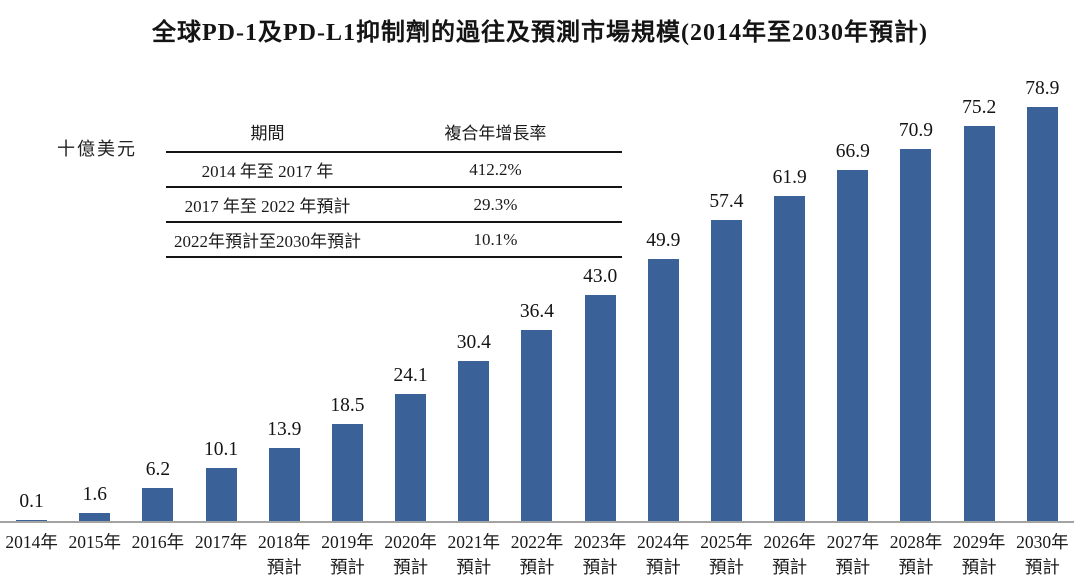 Image resolution: width=1080 pixels, height=586 pixels. I want to click on bar-value-label: 49.9, so click(663, 241).